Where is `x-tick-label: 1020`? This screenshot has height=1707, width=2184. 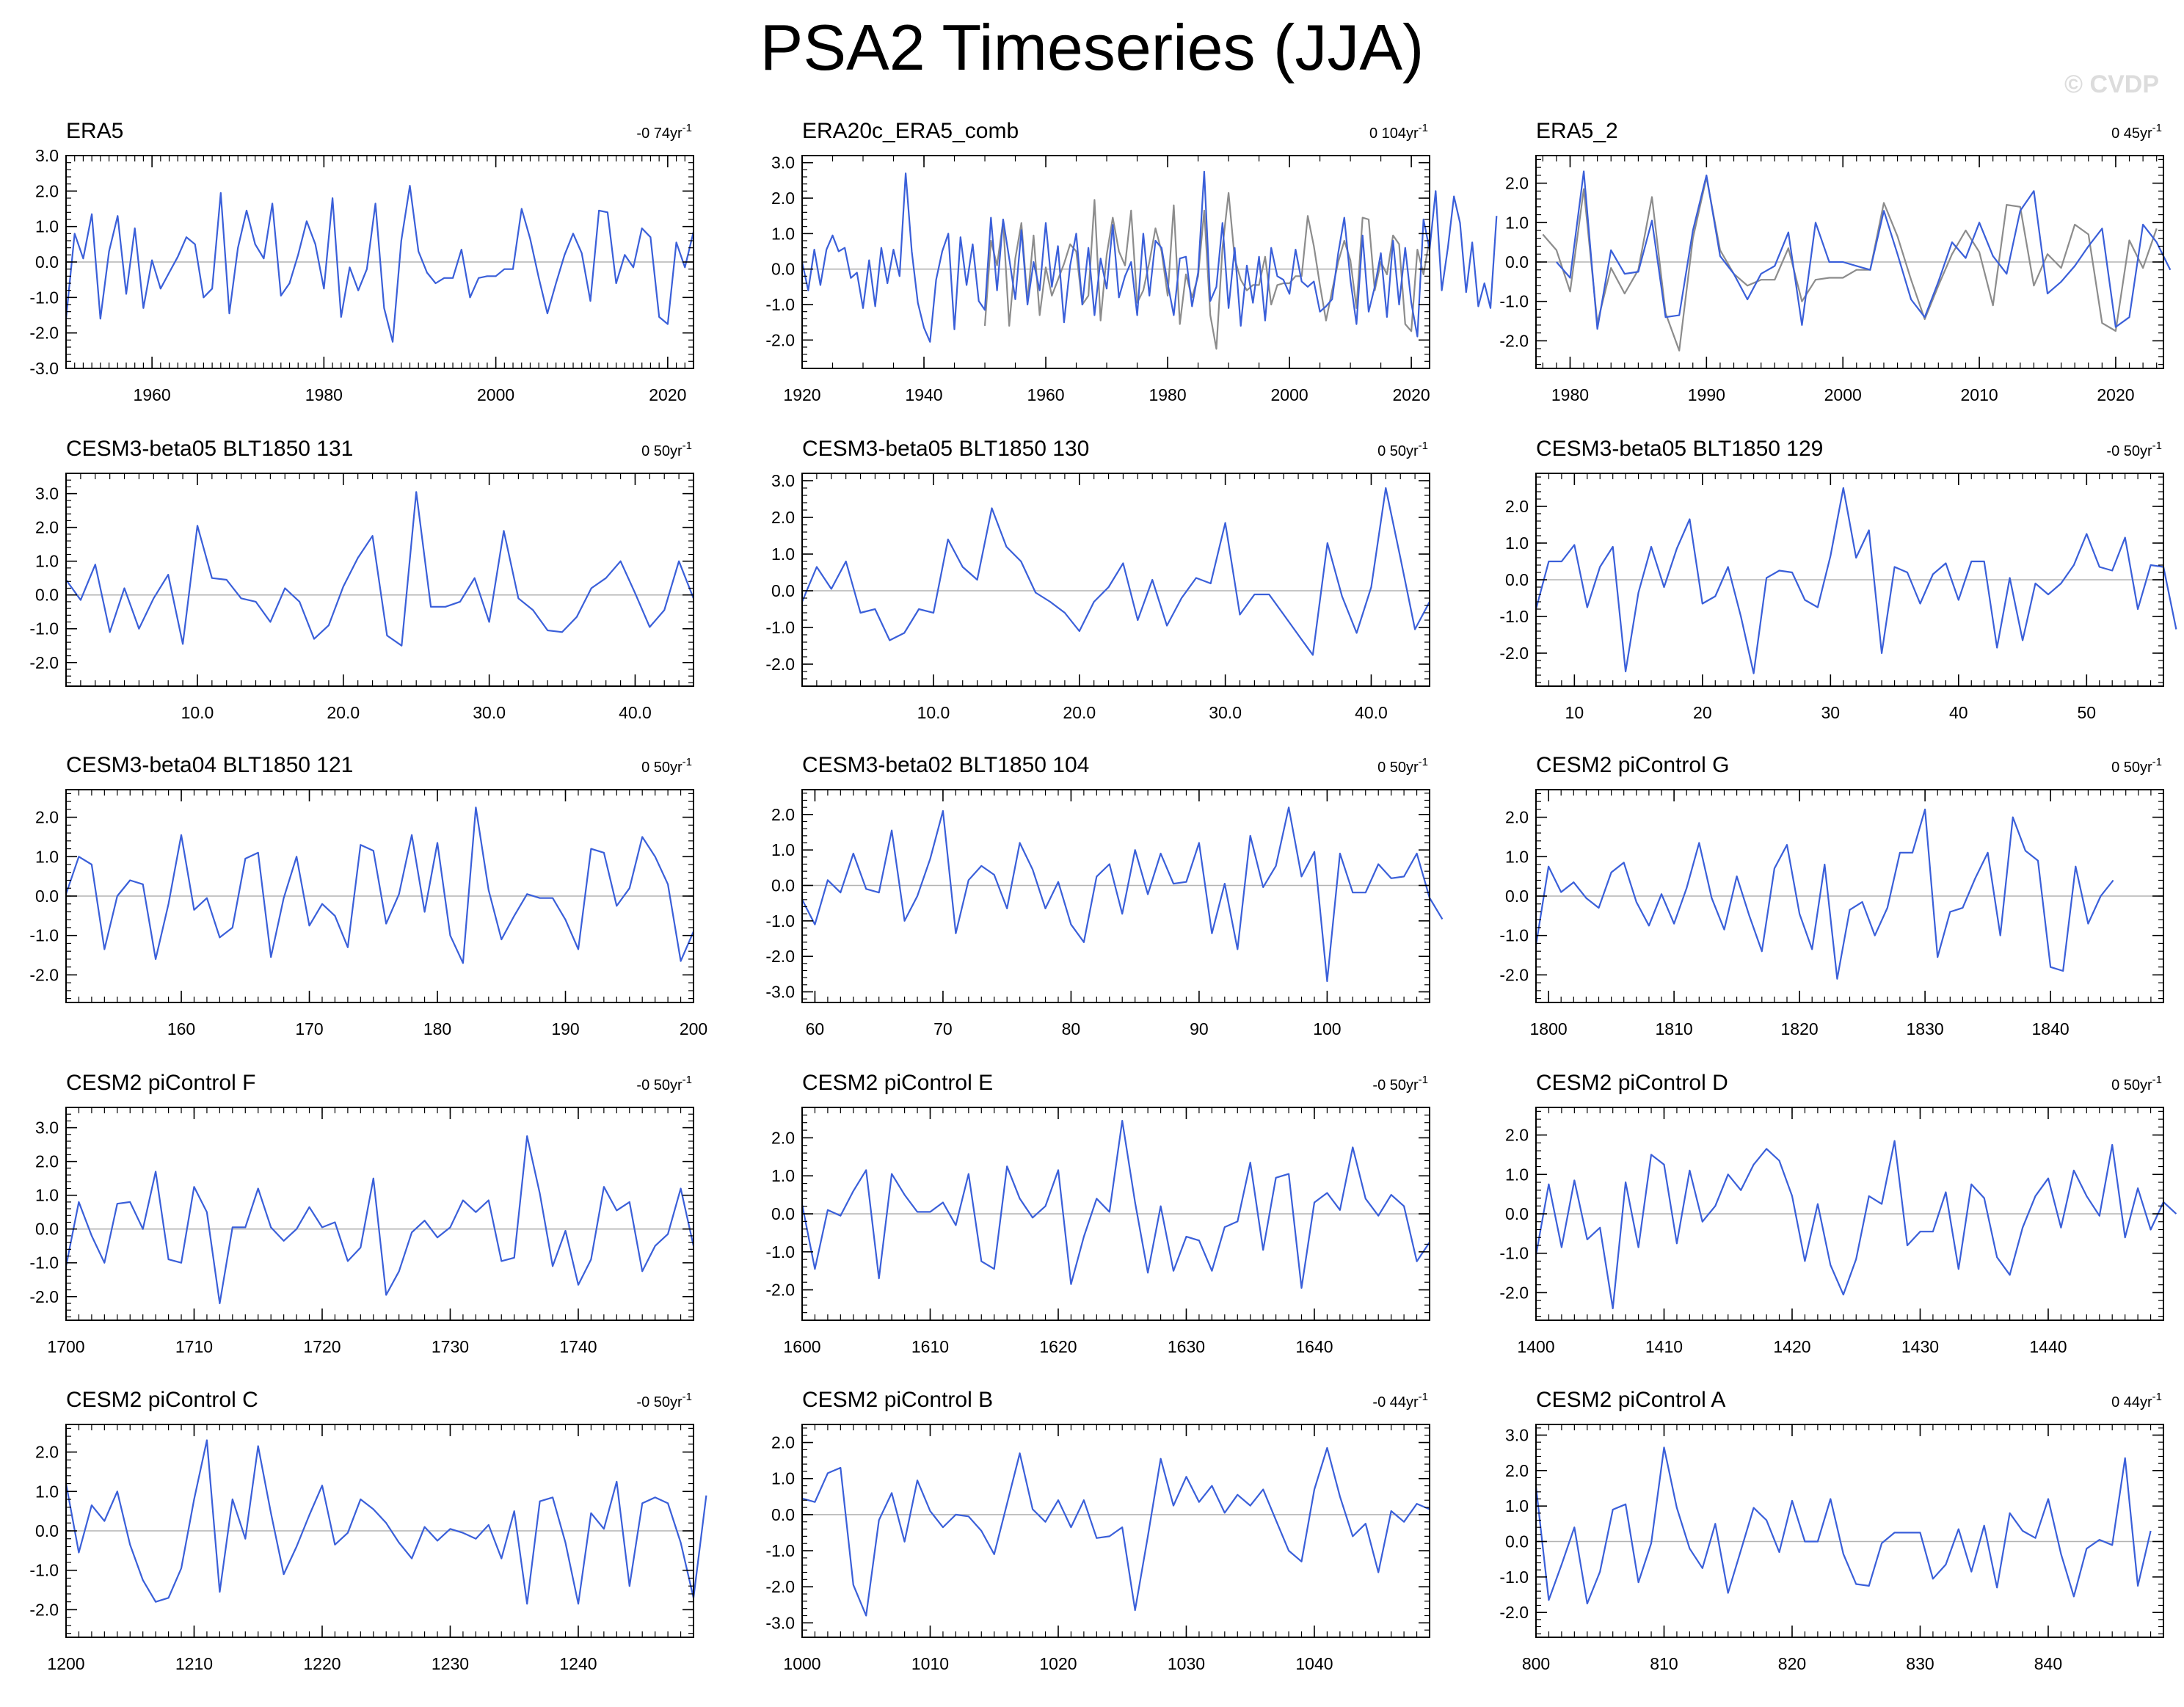 x-tick-label: 1020 is located at coordinates (1058, 1663).